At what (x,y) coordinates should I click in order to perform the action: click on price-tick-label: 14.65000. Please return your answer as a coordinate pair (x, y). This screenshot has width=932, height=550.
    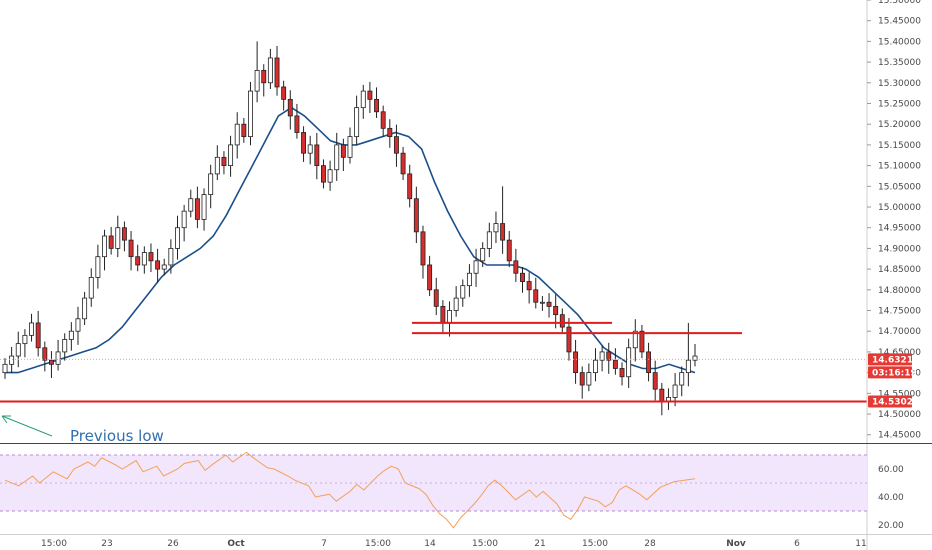
    Looking at the image, I should click on (899, 353).